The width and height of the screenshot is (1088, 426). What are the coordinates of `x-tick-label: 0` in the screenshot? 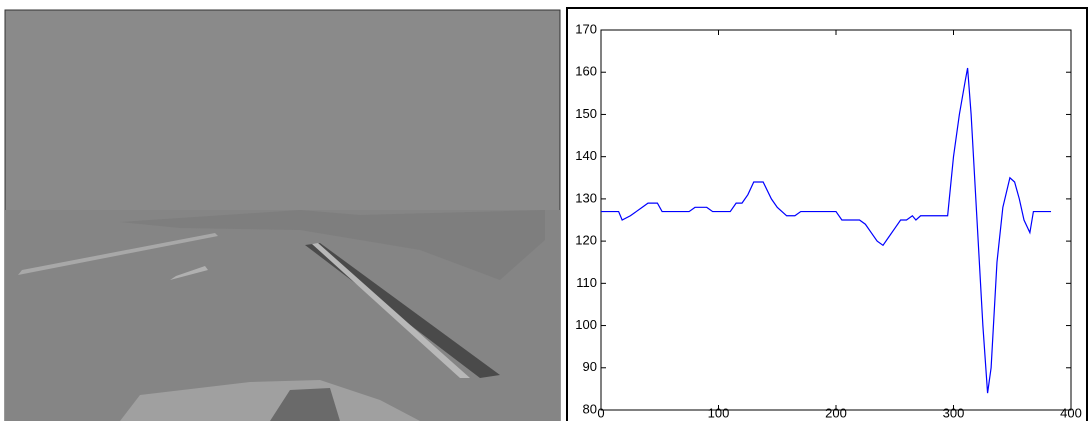 It's located at (600, 412).